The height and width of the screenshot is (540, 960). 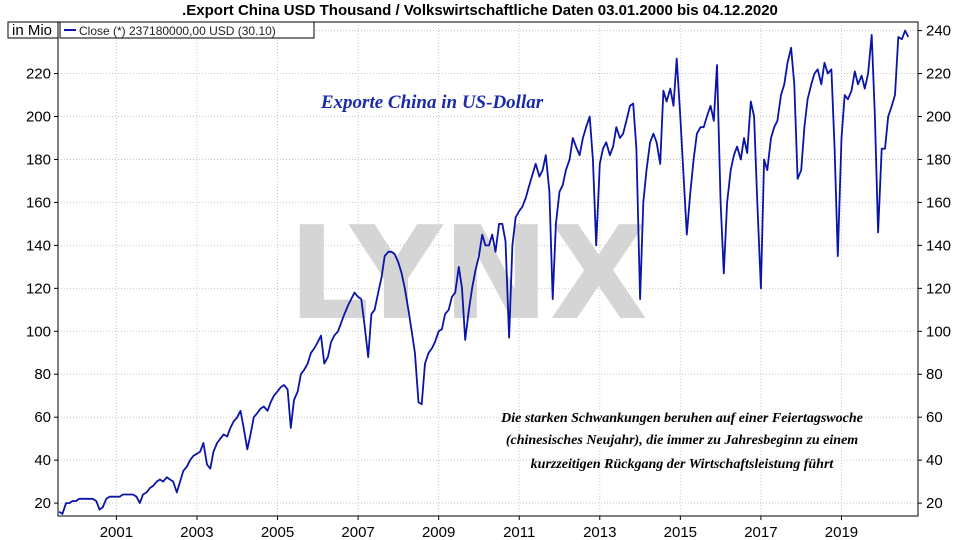 What do you see at coordinates (938, 331) in the screenshot?
I see `y-tick-label-right: 100` at bounding box center [938, 331].